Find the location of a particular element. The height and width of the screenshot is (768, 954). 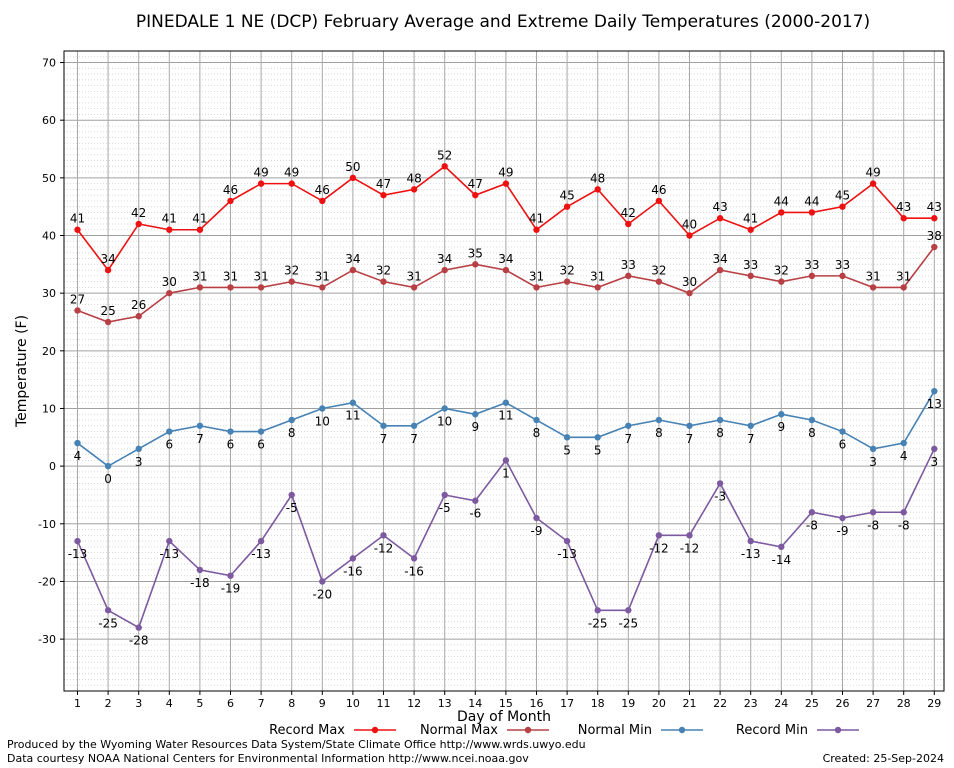

y-tick-label: 70 is located at coordinates (49, 63).